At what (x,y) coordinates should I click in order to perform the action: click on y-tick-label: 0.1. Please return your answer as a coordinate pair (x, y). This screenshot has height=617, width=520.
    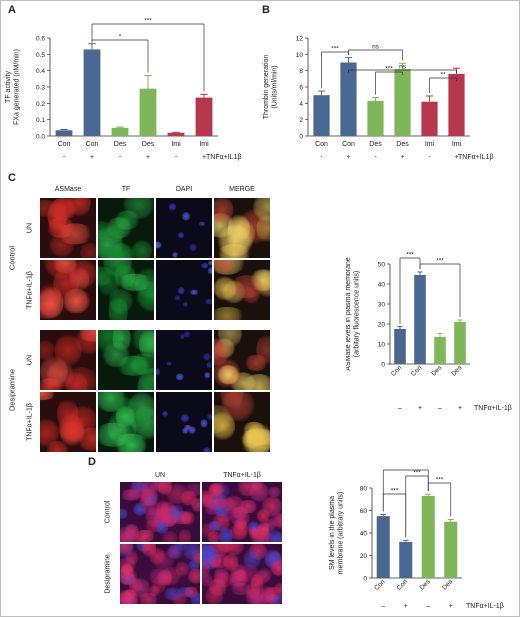
    Looking at the image, I should click on (40, 120).